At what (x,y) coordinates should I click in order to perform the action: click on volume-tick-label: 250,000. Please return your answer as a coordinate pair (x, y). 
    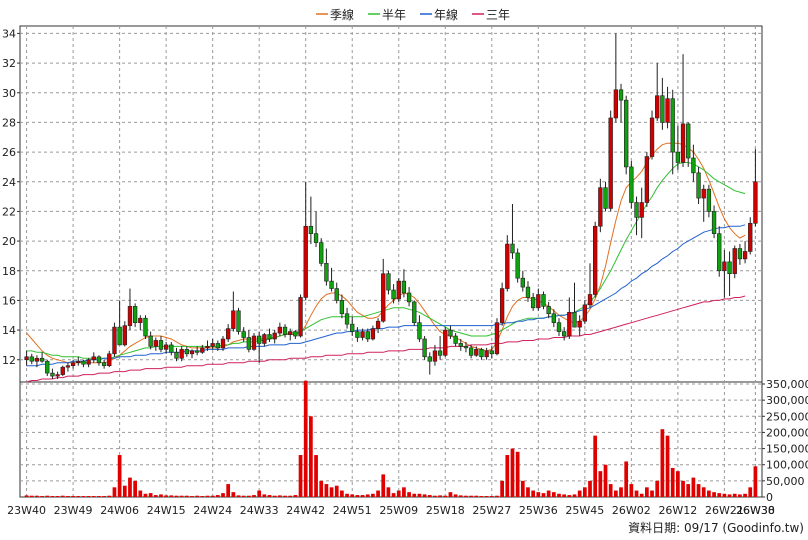
    Looking at the image, I should click on (787, 416).